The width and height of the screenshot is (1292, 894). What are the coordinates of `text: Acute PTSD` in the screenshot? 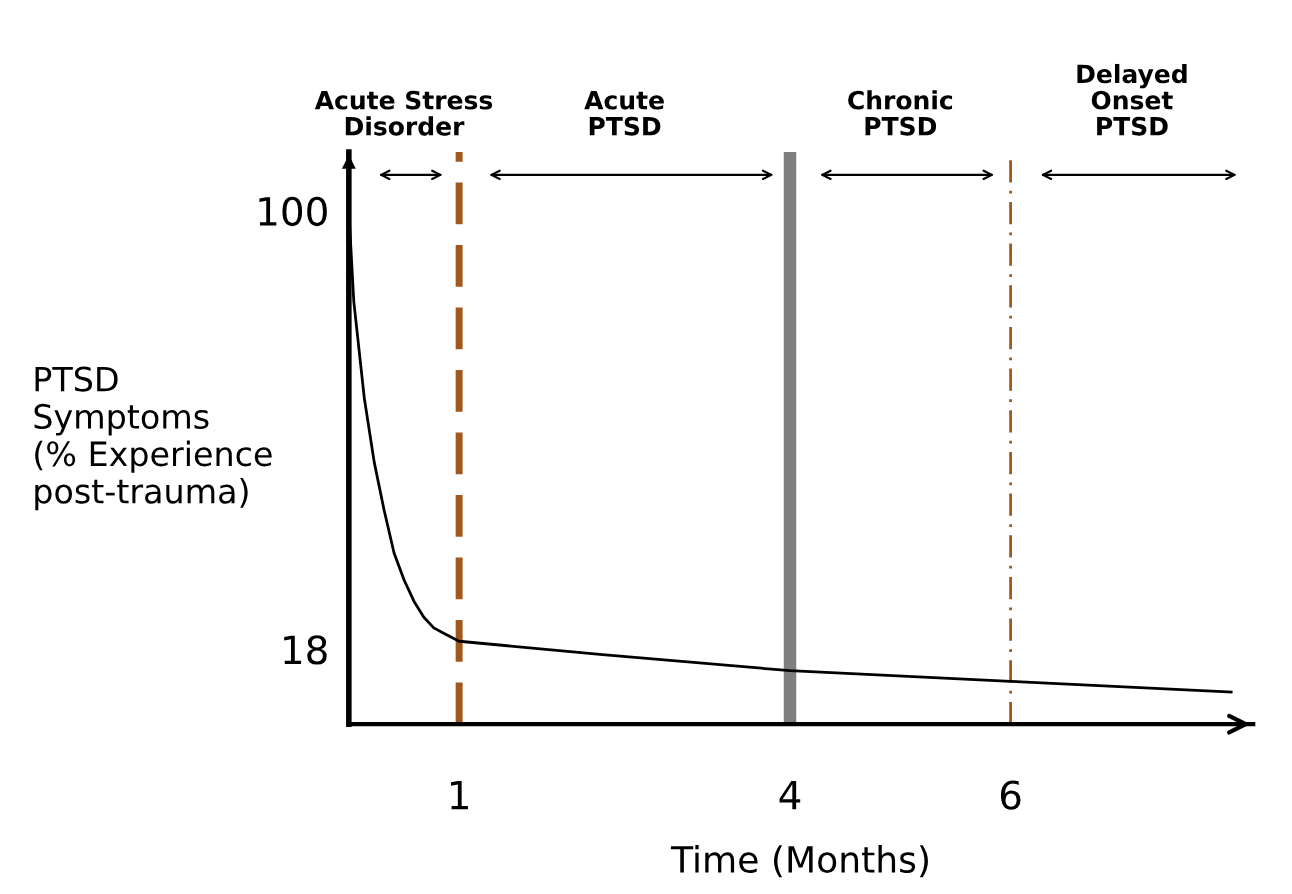 It's located at (624, 113).